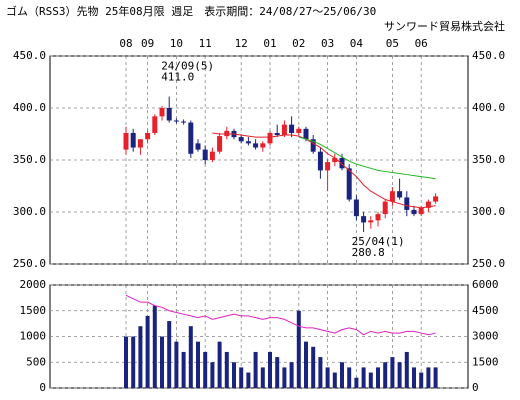 This screenshot has width=520, height=400. What do you see at coordinates (36, 361) in the screenshot?
I see `y-tick-label: 500` at bounding box center [36, 361].